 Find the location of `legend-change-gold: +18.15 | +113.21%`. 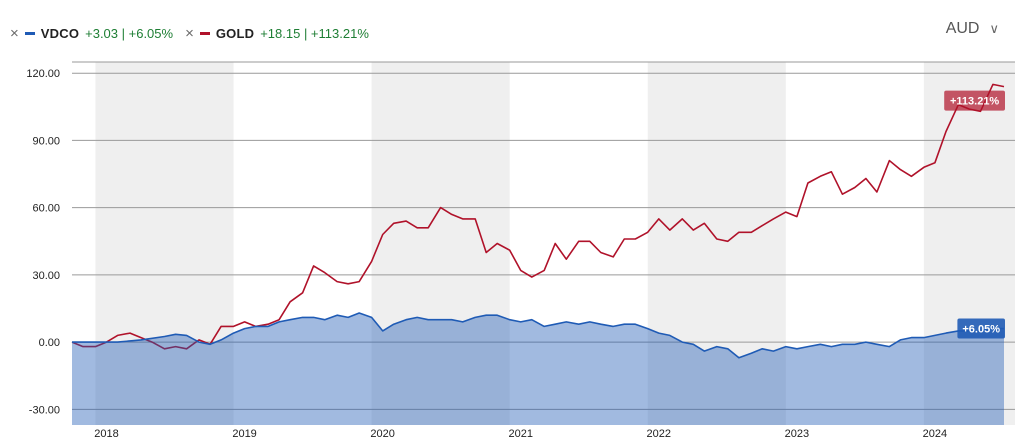

legend-change-gold: +18.15 | +113.21% is located at coordinates (314, 33).